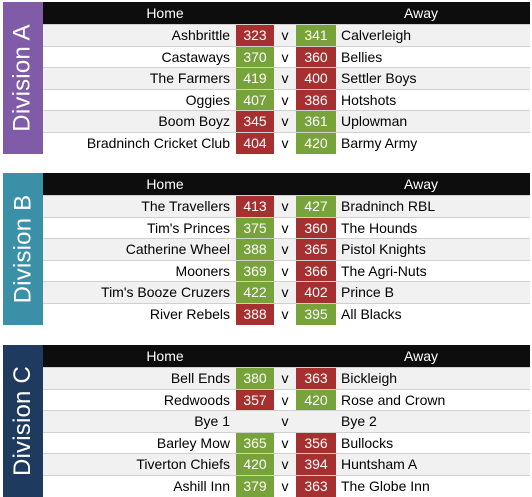 Image resolution: width=532 pixels, height=497 pixels. Describe the element at coordinates (367, 442) in the screenshot. I see `away-team: Bullocks` at that location.